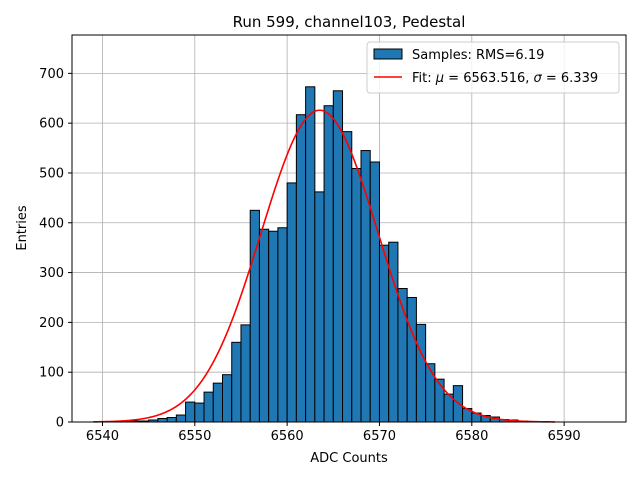 Image resolution: width=640 pixels, height=480 pixels. What do you see at coordinates (488, 78) in the screenshot?
I see `legend-fit-mu-value: = 6563.516,` at bounding box center [488, 78].